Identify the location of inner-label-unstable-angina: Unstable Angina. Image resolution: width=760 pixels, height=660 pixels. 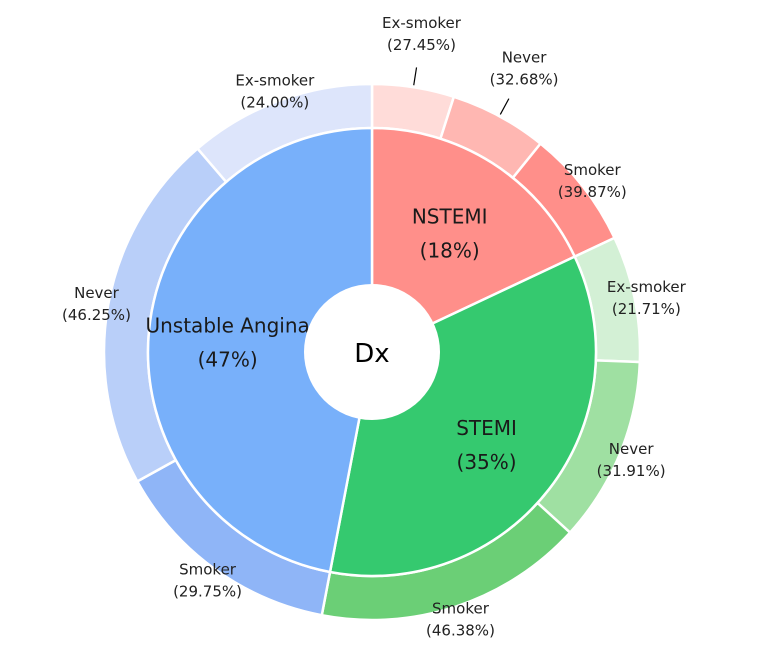
(227, 325).